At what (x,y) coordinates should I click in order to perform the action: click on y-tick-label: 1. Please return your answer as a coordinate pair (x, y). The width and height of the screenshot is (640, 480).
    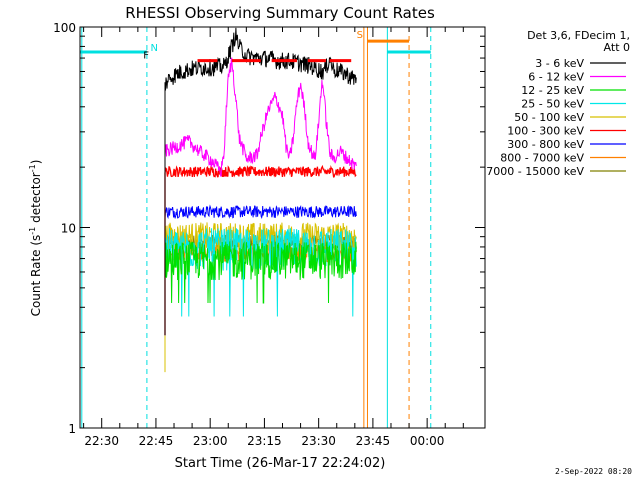
    Looking at the image, I should click on (72, 429).